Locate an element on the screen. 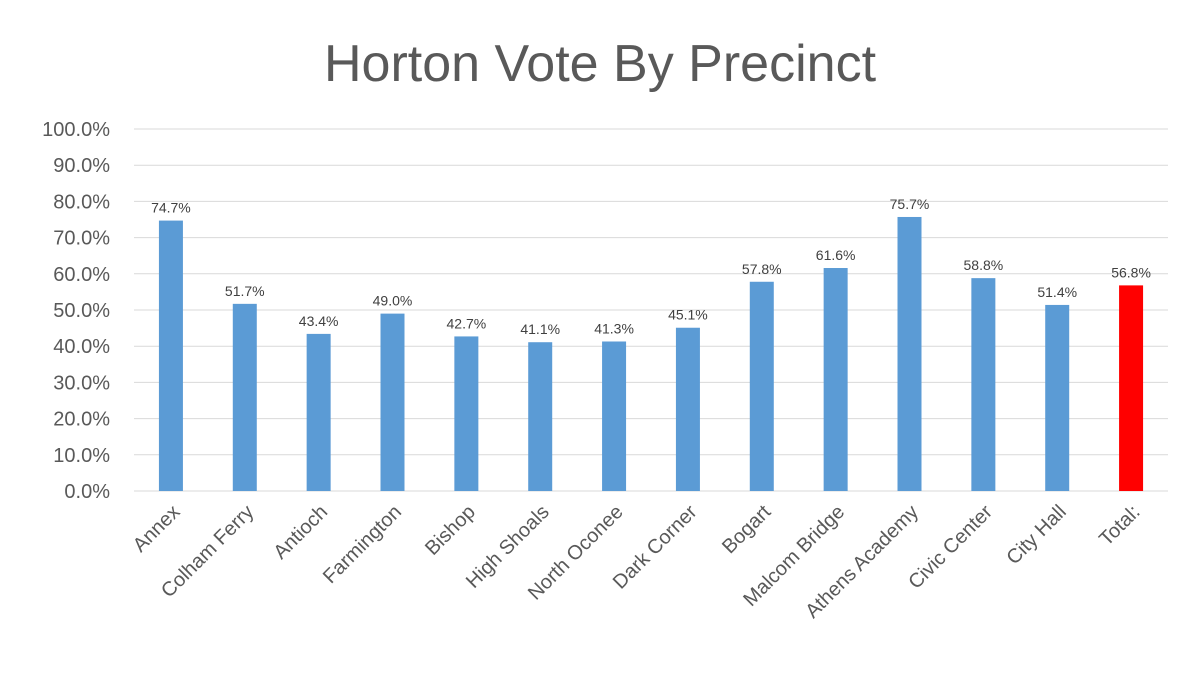 This screenshot has height=675, width=1200. category-label: Total: is located at coordinates (1119, 525).